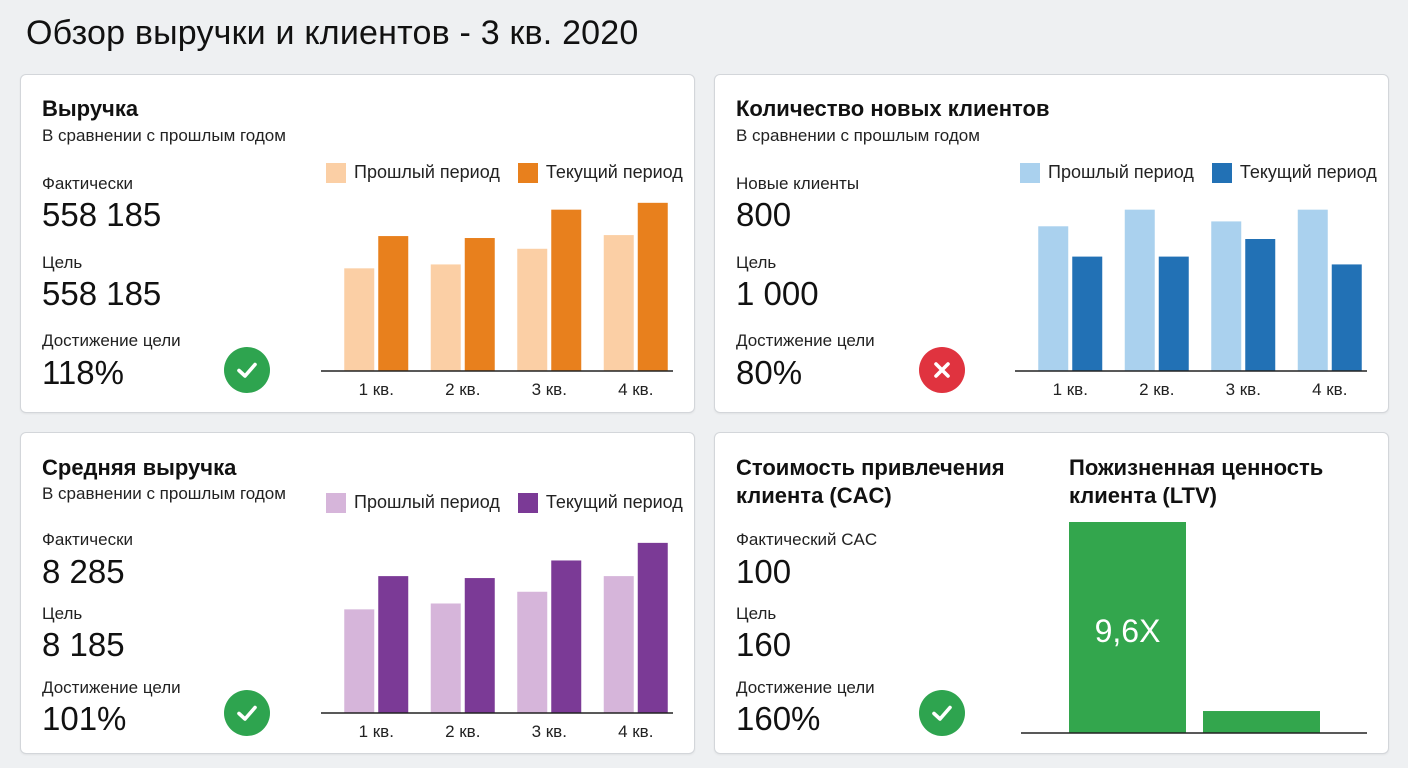  What do you see at coordinates (90, 108) in the screenshot?
I see `revenue-title: Выручка` at bounding box center [90, 108].